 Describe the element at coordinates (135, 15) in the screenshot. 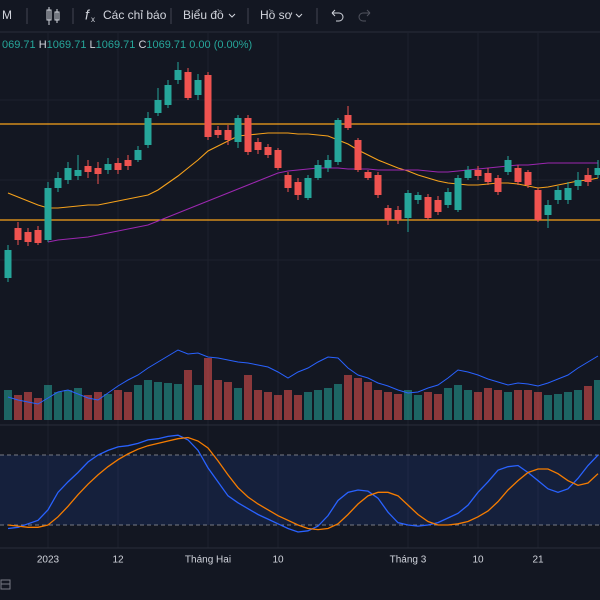

I see `indicators-button: Các chỉ báo` at that location.